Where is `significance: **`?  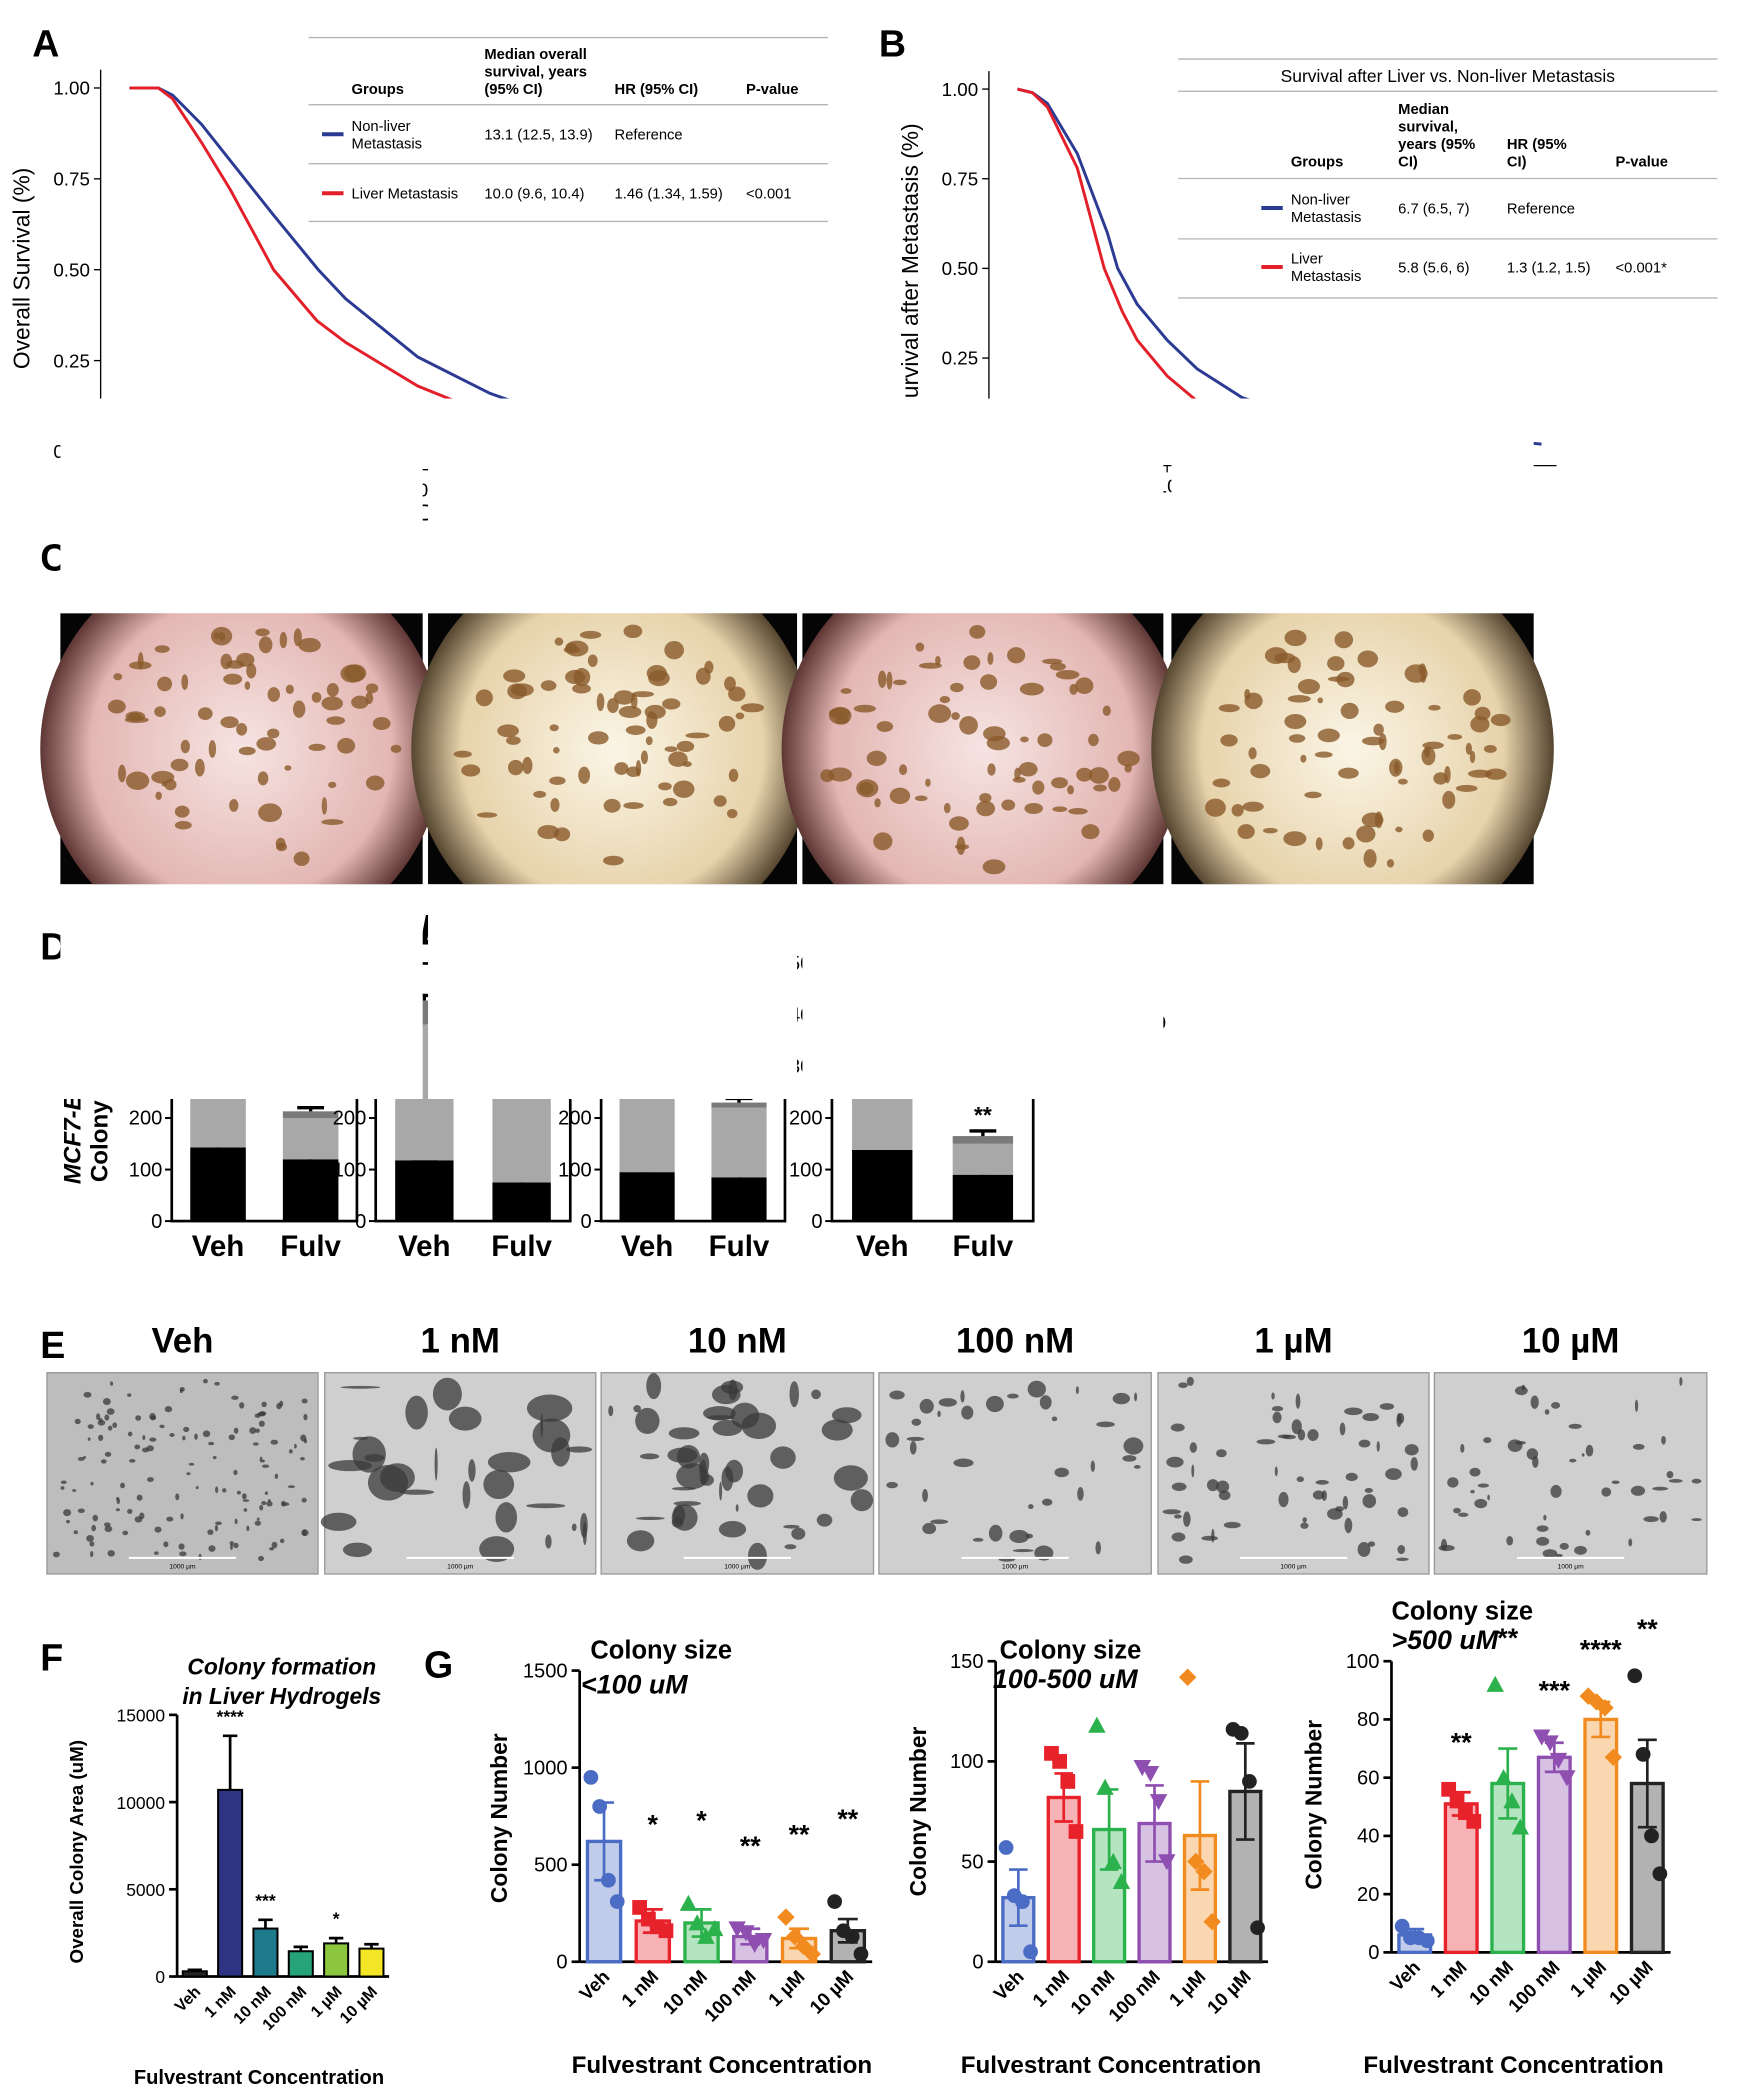 significance: ** is located at coordinates (1647, 1629).